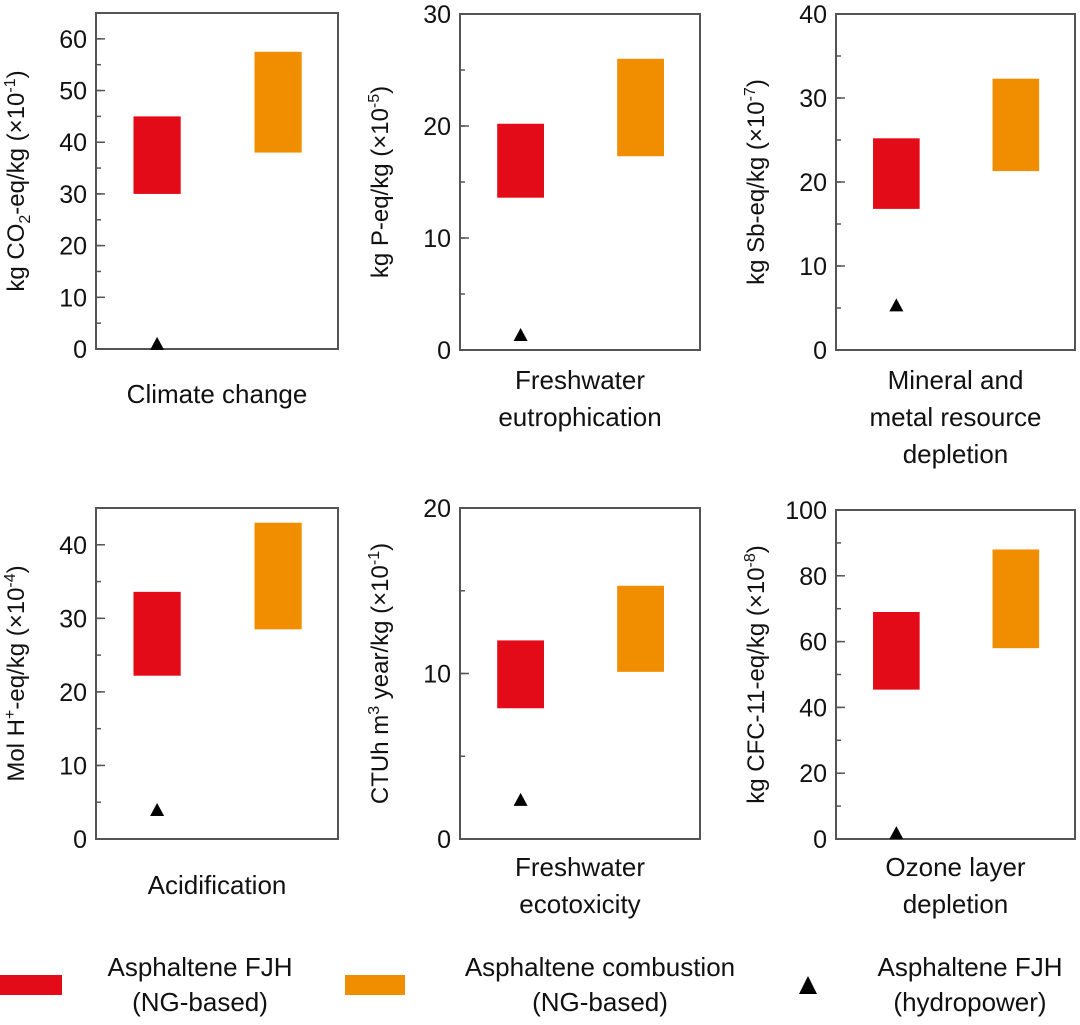  Describe the element at coordinates (374, 710) in the screenshot. I see `y-label-part: 3` at that location.